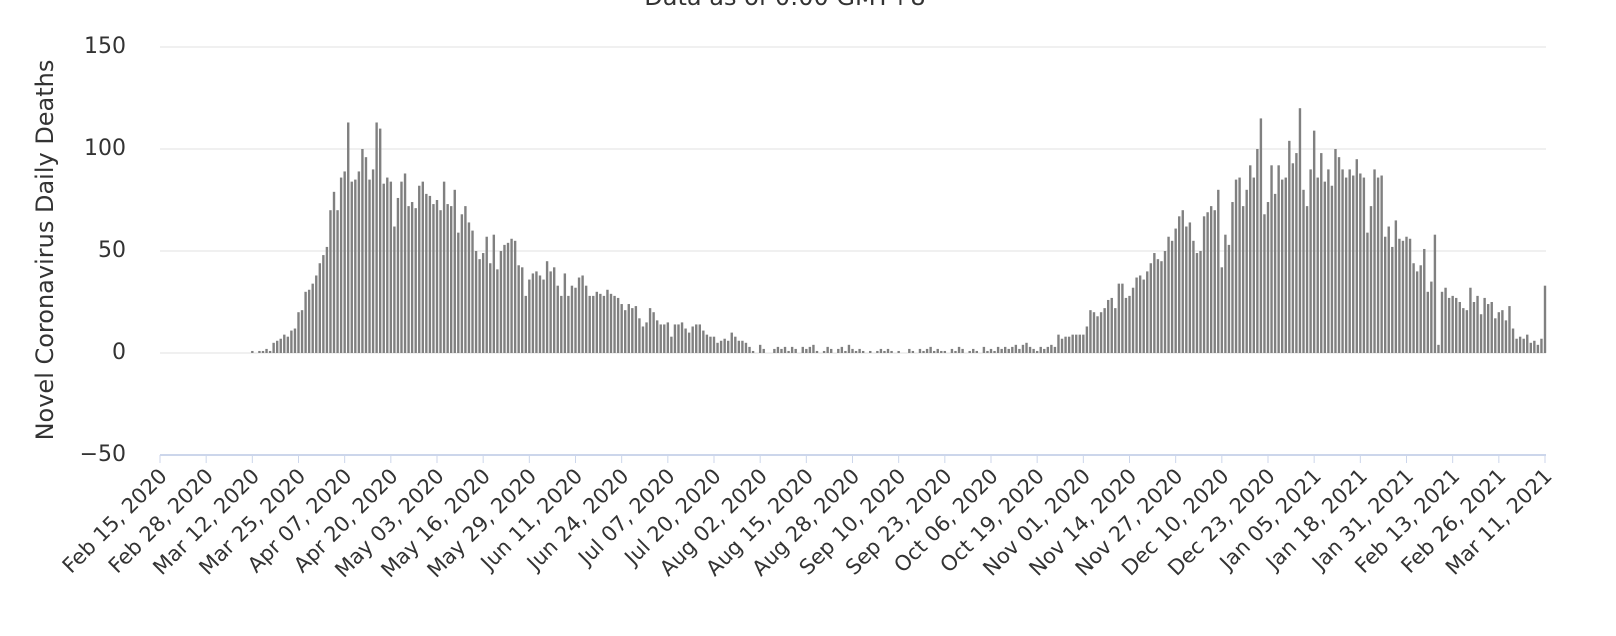 This screenshot has height=636, width=1616. Describe the element at coordinates (112, 250) in the screenshot. I see `y-tick-label: 50` at that location.